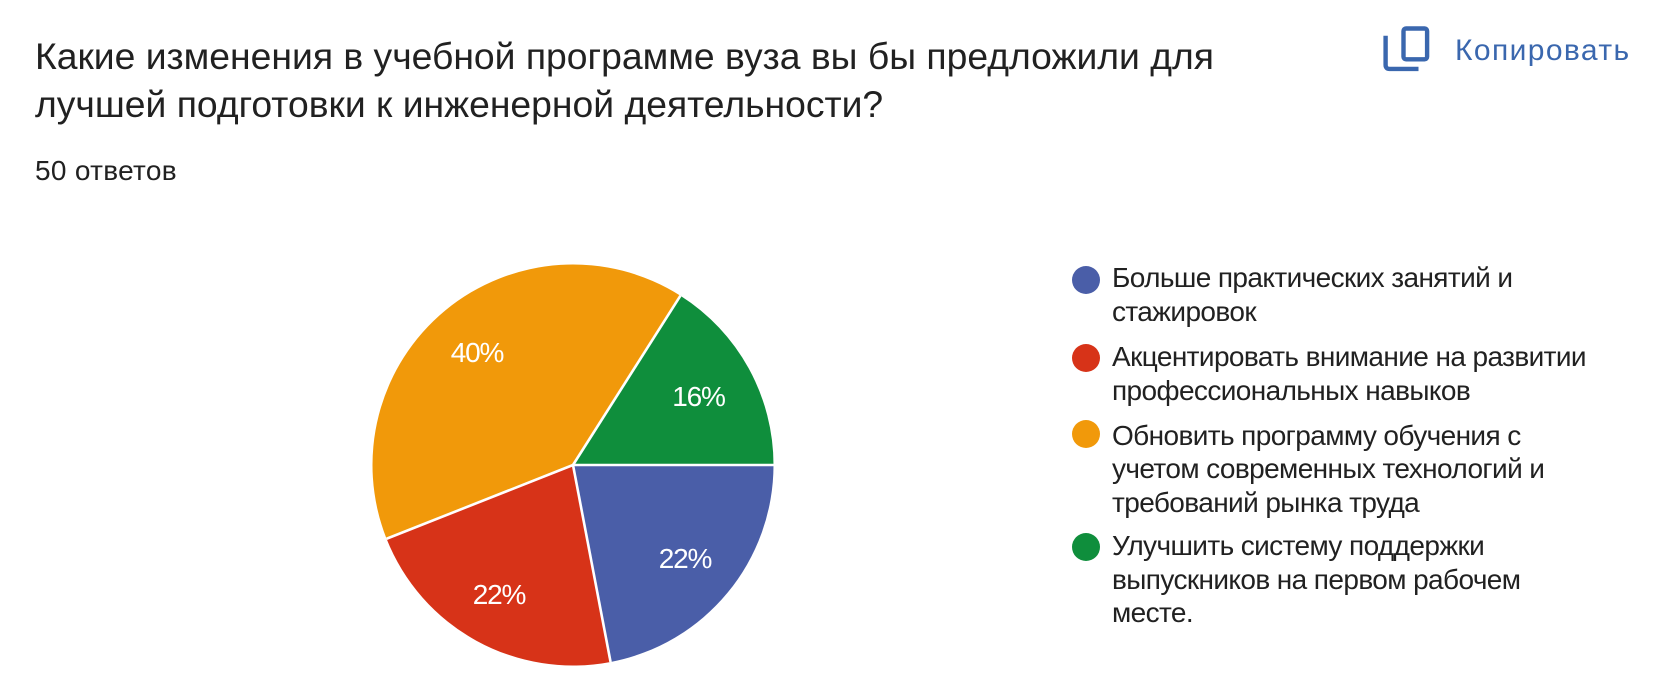  Describe the element at coordinates (698, 396) in the screenshot. I see `svg-text: 16%` at that location.